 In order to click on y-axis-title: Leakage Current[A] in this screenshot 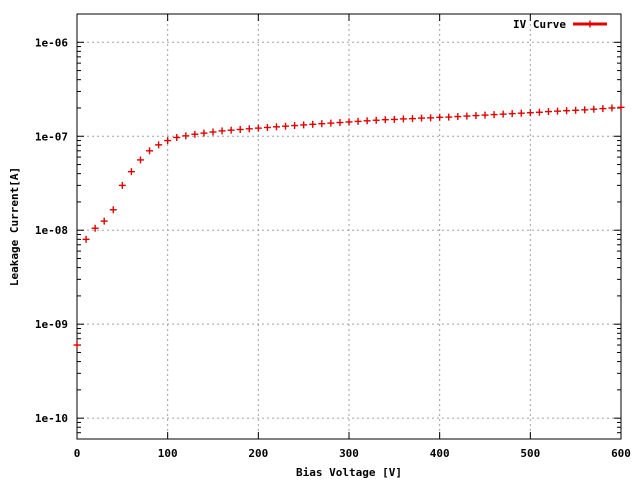, I will do `click(14, 226)`.